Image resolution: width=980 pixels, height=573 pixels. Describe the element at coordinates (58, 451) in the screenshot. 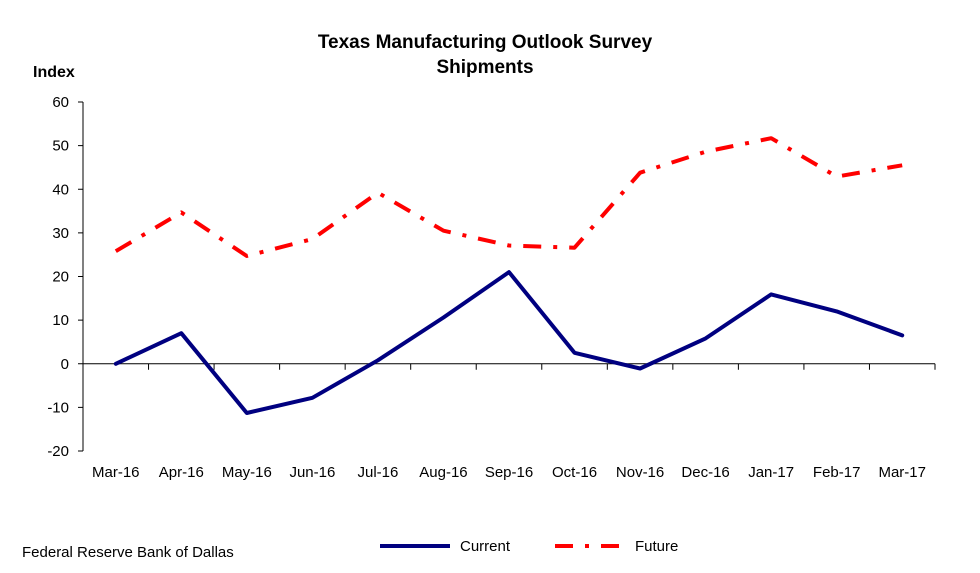

I see `y-tick-label: -20` at that location.